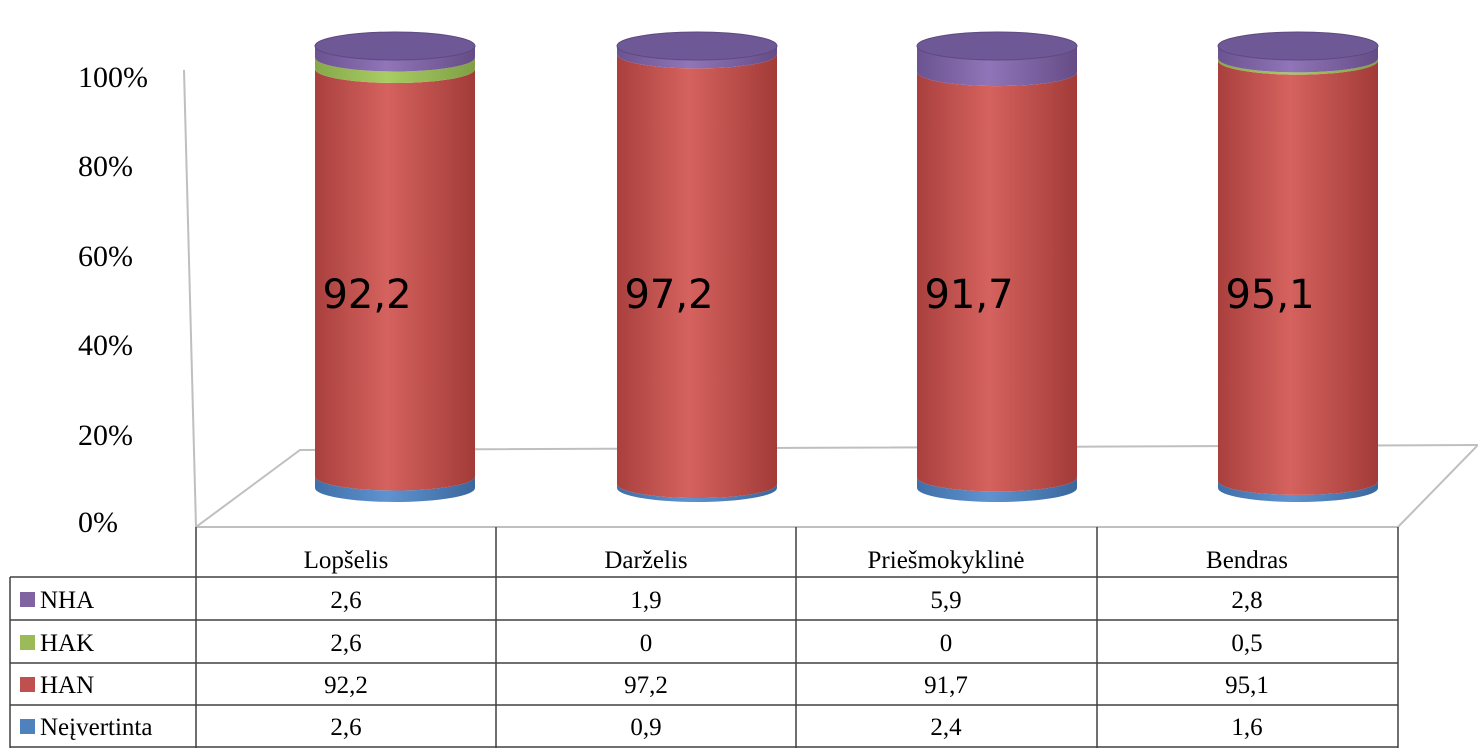 The width and height of the screenshot is (1478, 748). Describe the element at coordinates (27, 726) in the screenshot. I see `legend-swatch-neivertinta` at that location.